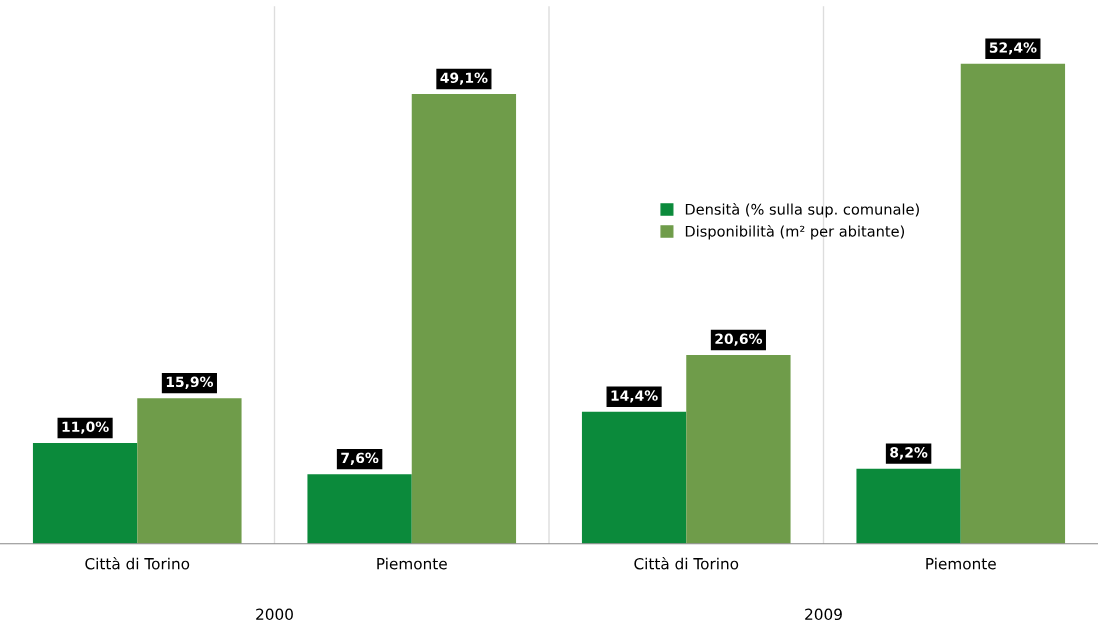 This screenshot has width=1098, height=625. What do you see at coordinates (823, 614) in the screenshot?
I see `text: 2009` at bounding box center [823, 614].